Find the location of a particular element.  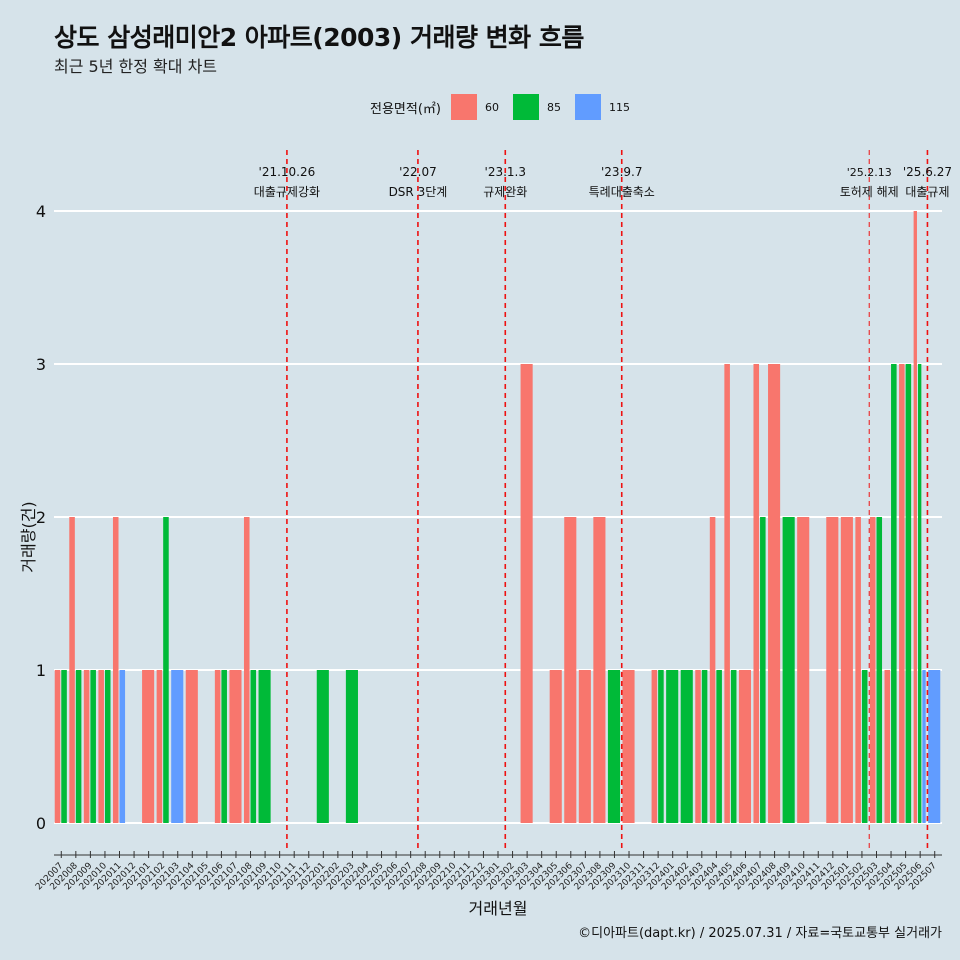

y-tick-label: 0 is located at coordinates (41, 823).